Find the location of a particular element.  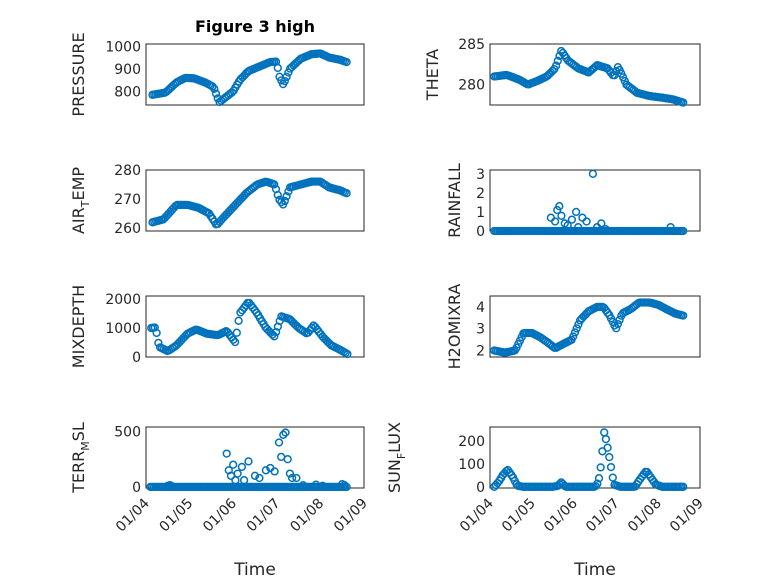

subplot-rainfall: 0 1 2 3 RAINFALL is located at coordinates (573, 201).